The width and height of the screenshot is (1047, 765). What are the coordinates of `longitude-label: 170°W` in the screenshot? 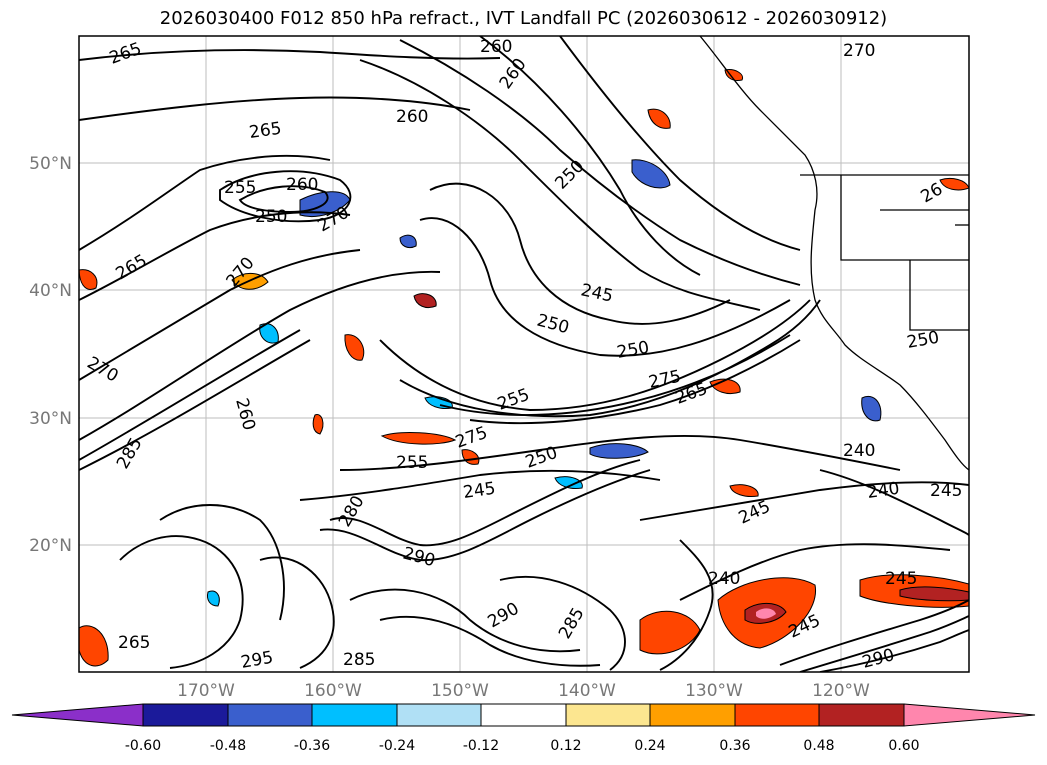 It's located at (206, 691).